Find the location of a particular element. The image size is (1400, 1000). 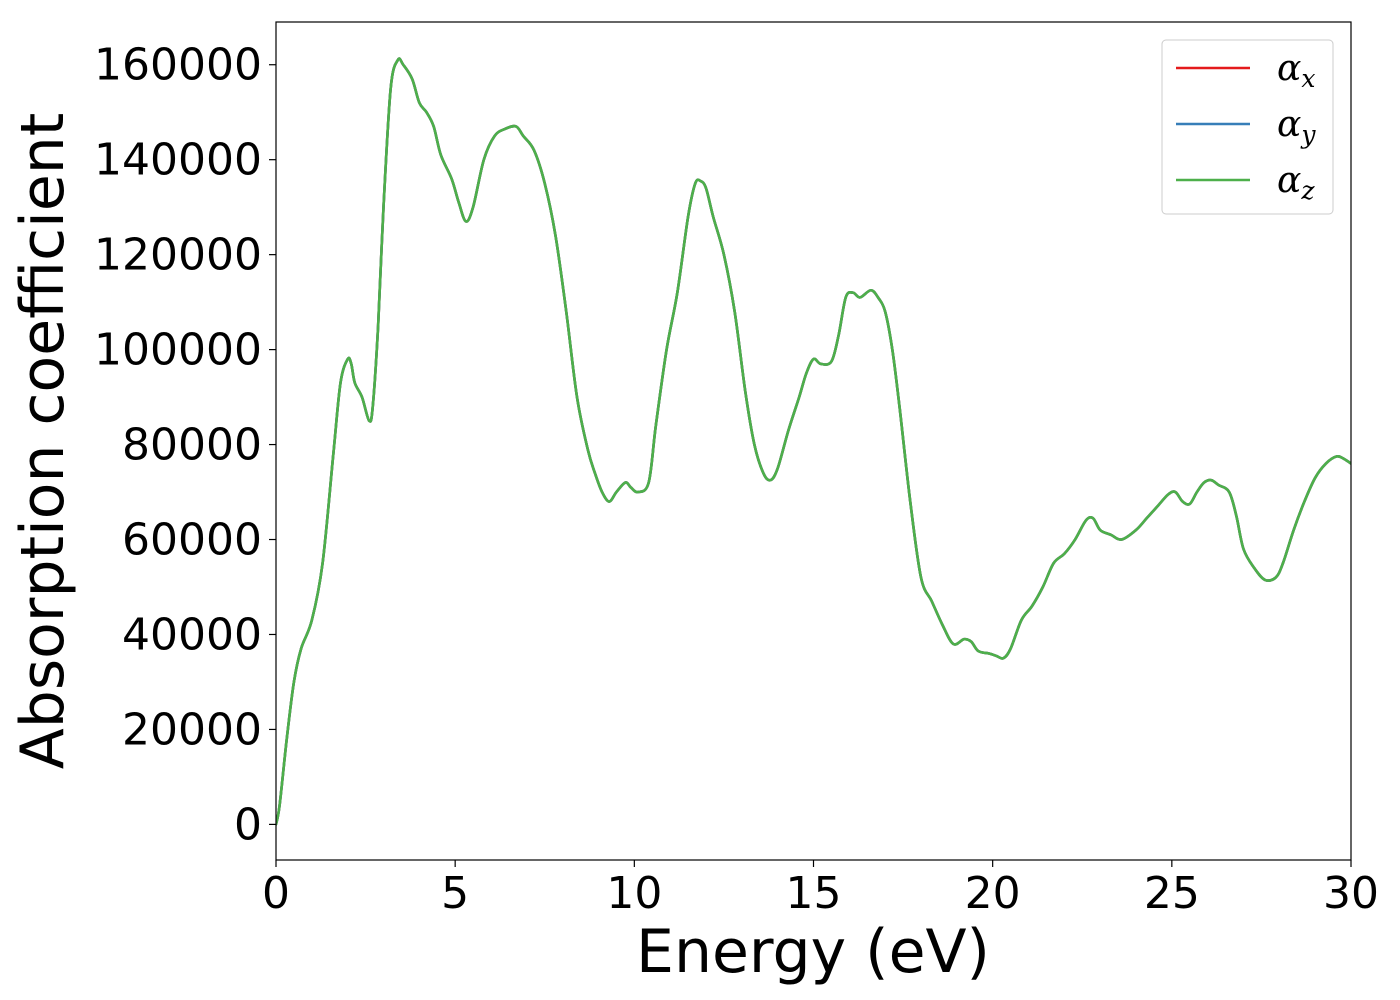

legend-label-z: αz is located at coordinates (1296, 182).